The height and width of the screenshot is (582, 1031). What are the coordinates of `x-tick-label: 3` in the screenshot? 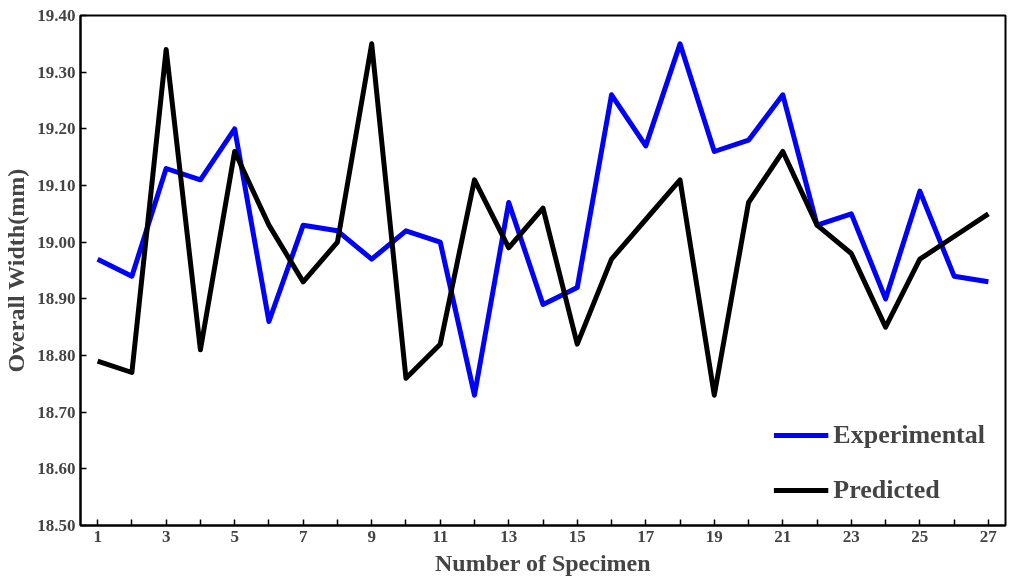 It's located at (166, 536).